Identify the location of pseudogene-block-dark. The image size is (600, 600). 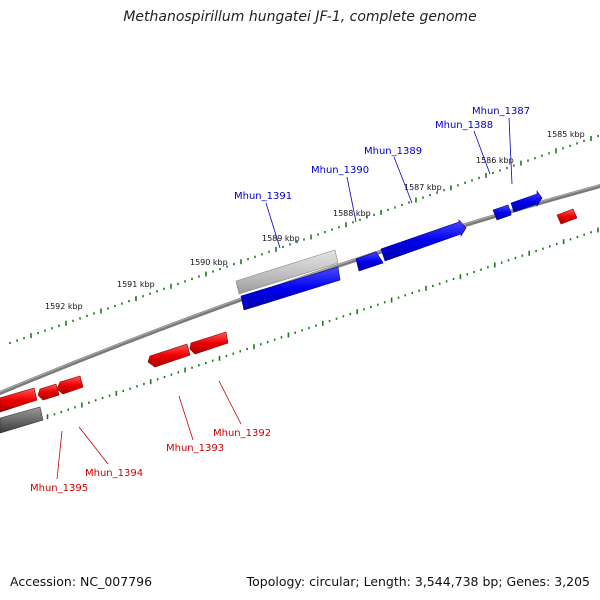
(22, 420).